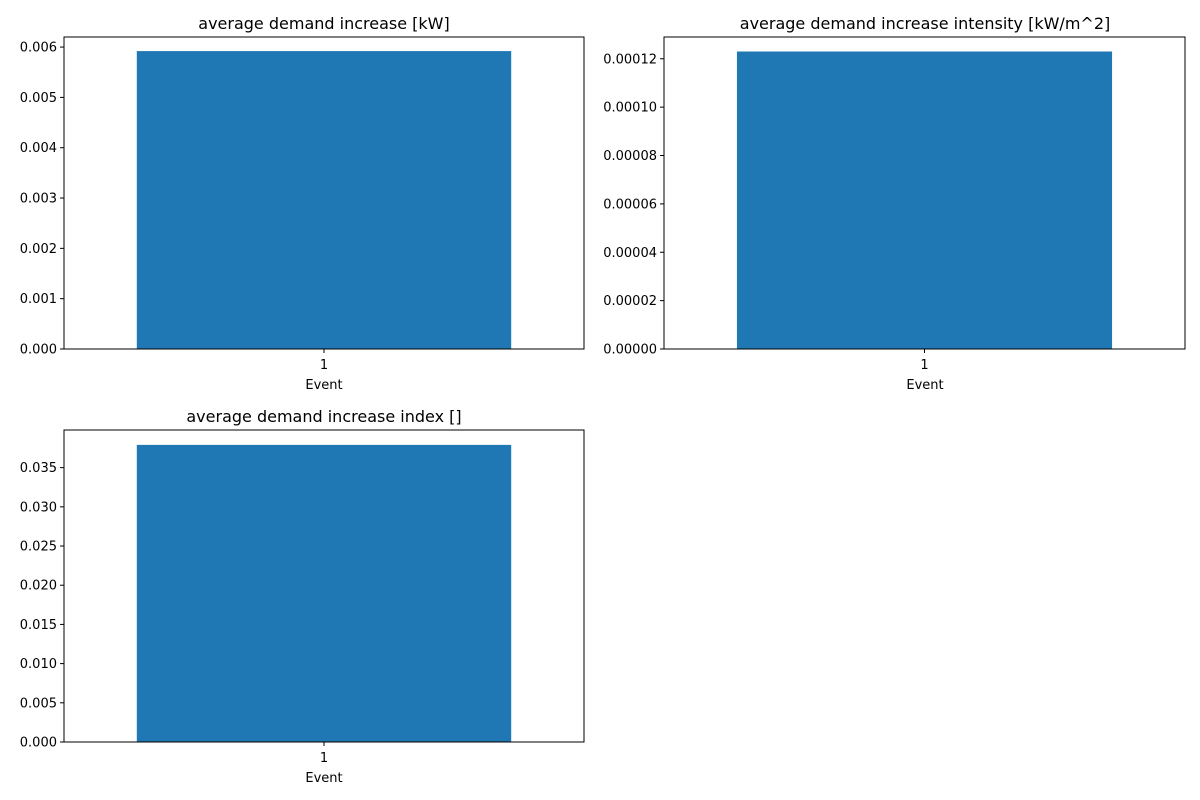 Image resolution: width=1200 pixels, height=800 pixels. I want to click on y-tick-label: 0.00012, so click(630, 59).